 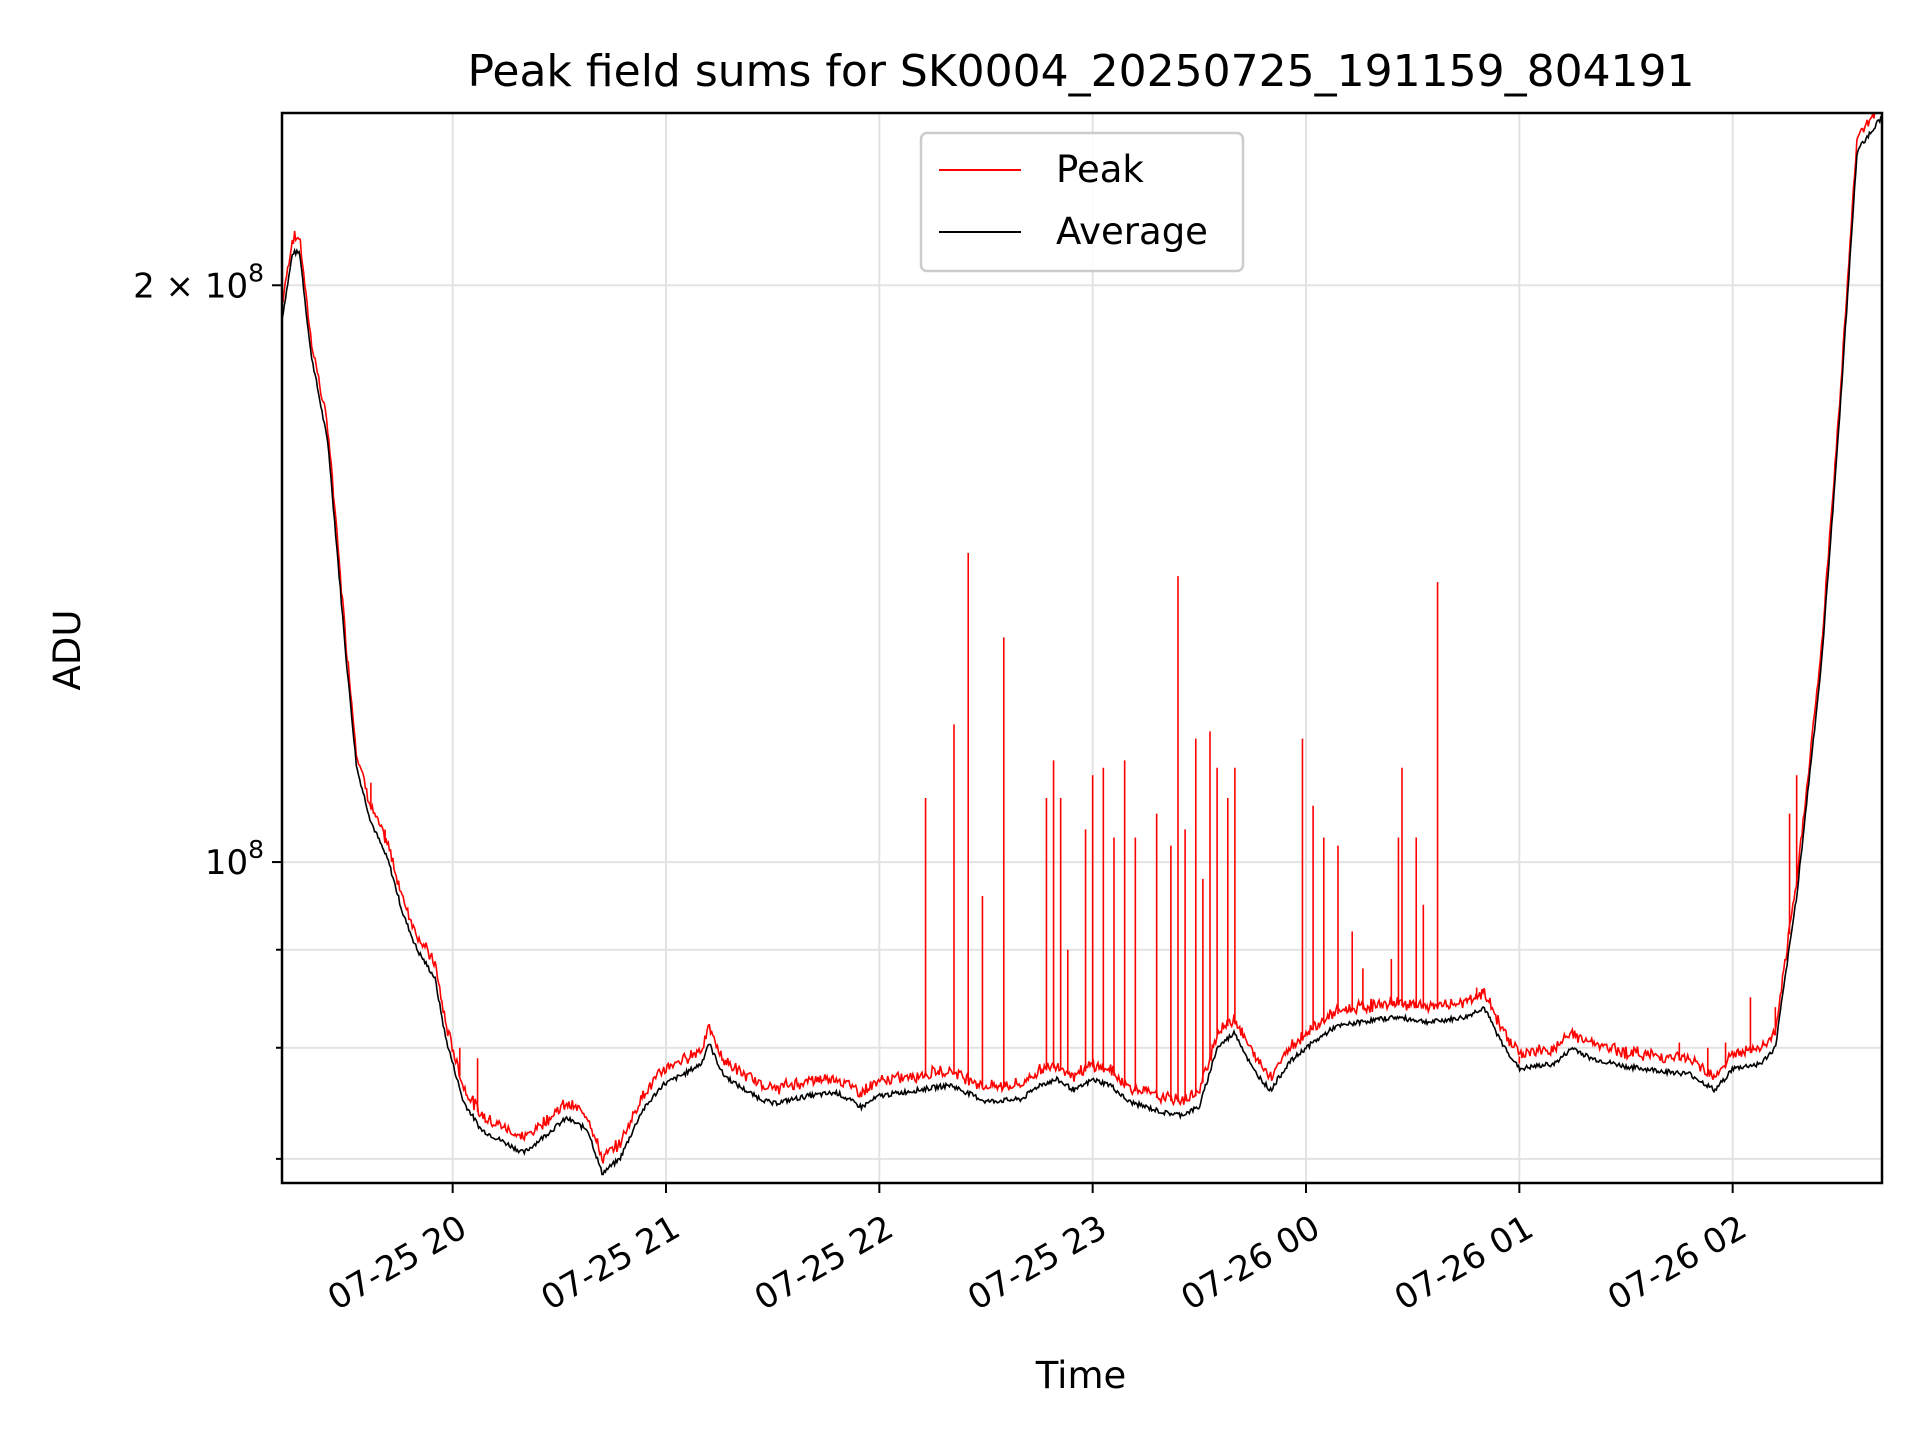 What do you see at coordinates (67, 650) in the screenshot?
I see `y-axis-label: ADU` at bounding box center [67, 650].